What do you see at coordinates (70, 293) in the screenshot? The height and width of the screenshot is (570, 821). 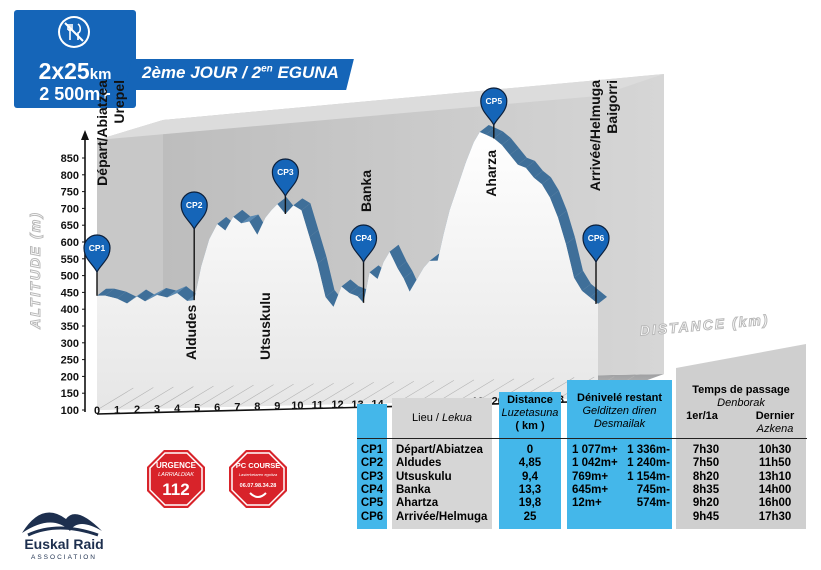 I see `y-tick-label: 450` at bounding box center [70, 293].